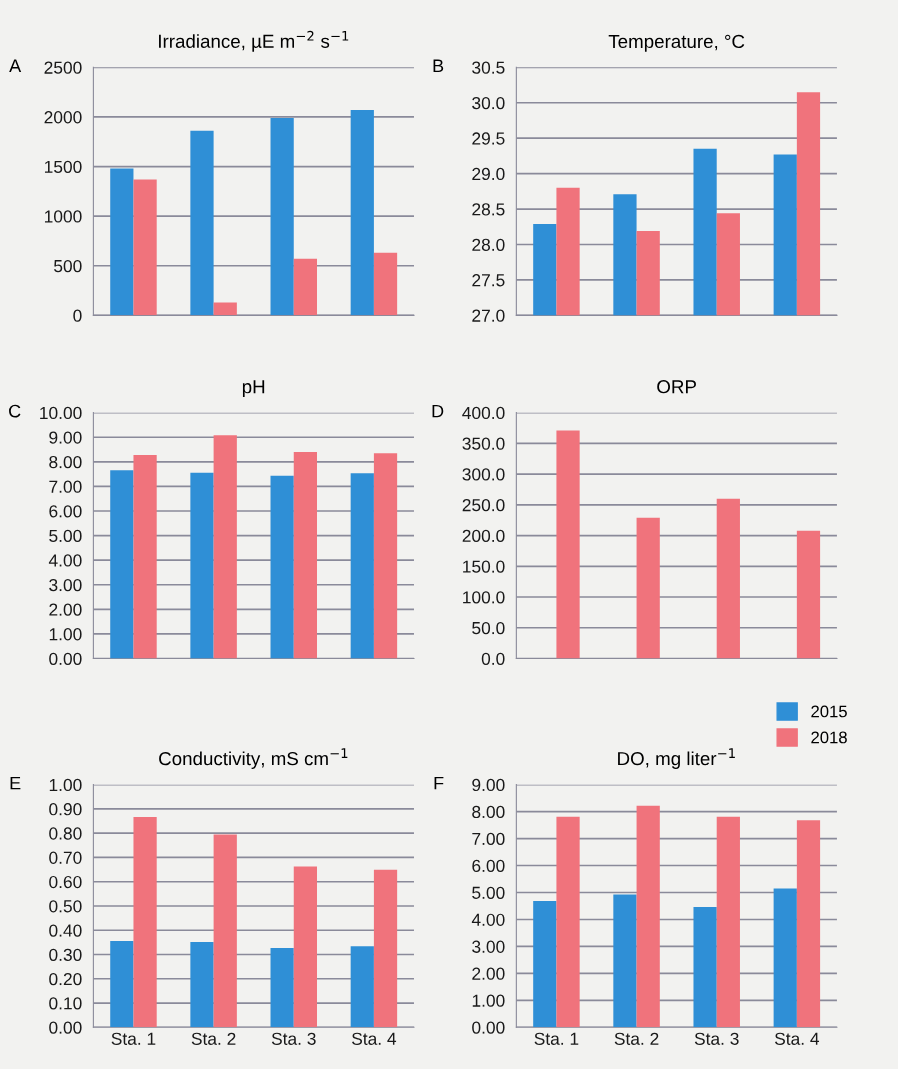 Image resolution: width=898 pixels, height=1069 pixels. What do you see at coordinates (438, 411) in the screenshot?
I see `text: D` at bounding box center [438, 411].